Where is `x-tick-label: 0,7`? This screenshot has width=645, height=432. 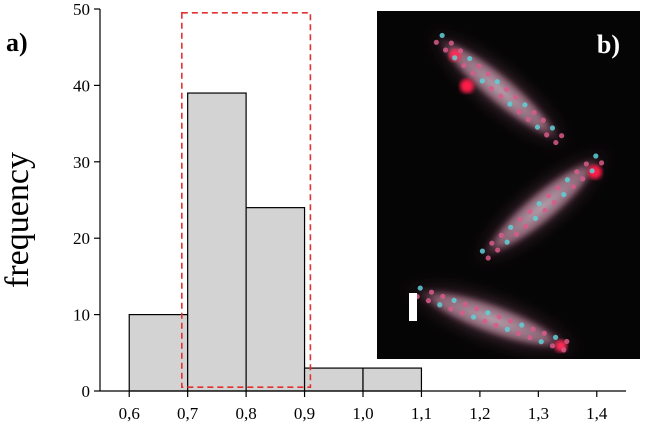 x-tick-label: 0,7 is located at coordinates (188, 413).